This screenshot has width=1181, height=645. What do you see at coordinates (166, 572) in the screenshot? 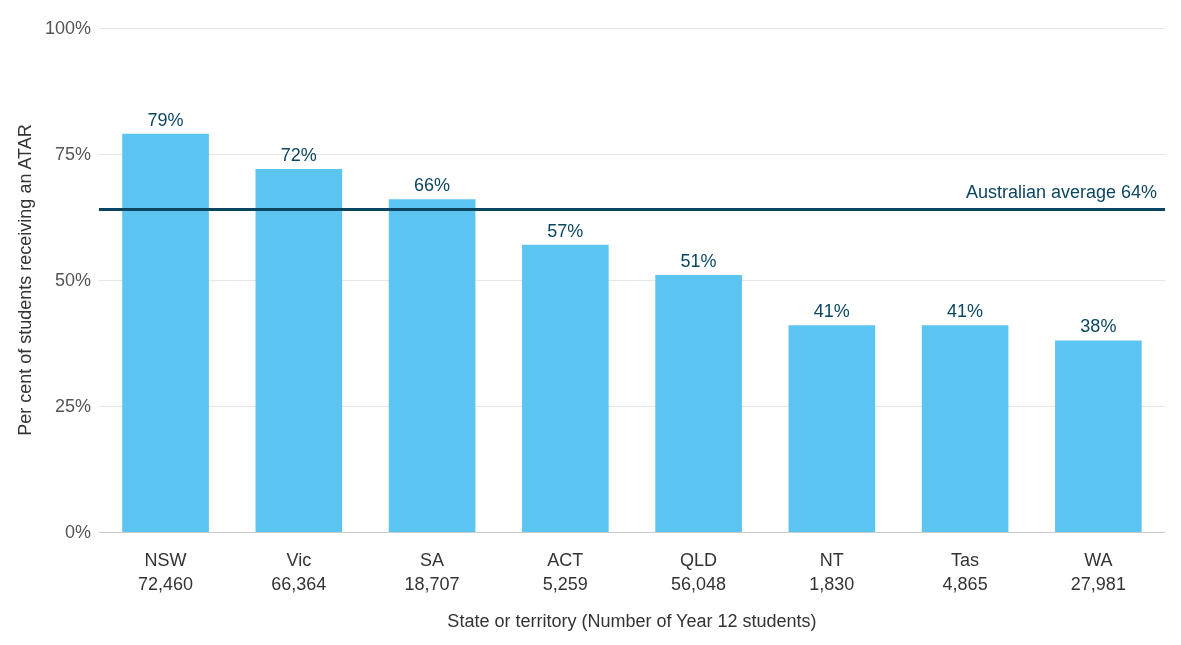
I see `x-tick-label: NSW 72,460` at bounding box center [166, 572].